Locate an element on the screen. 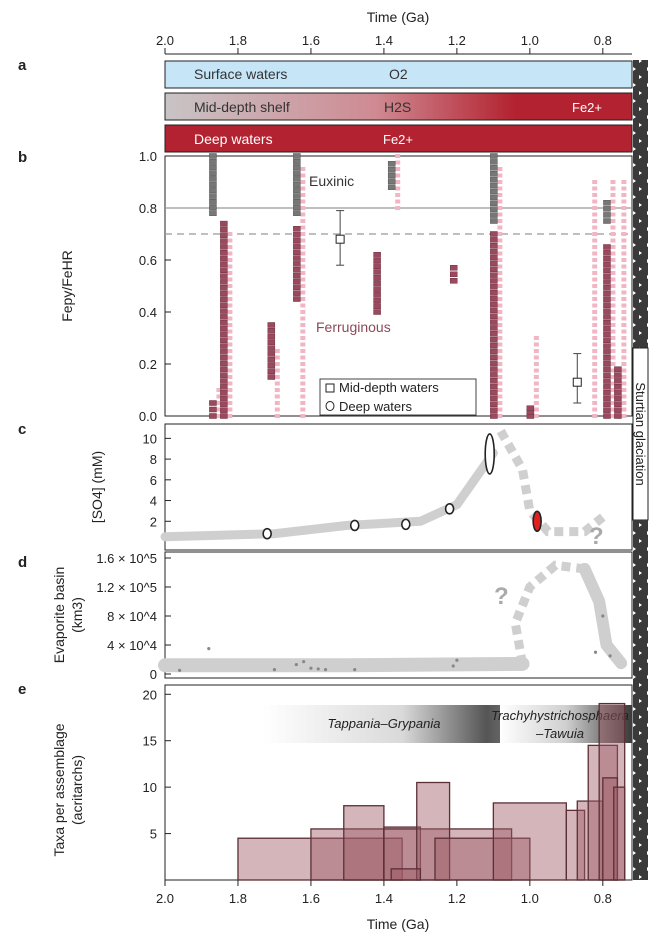  bottom-axis: 2.0 1.8 1.6 1.4 1.2 1.0 0.8 Time (Ga) is located at coordinates (384, 906).